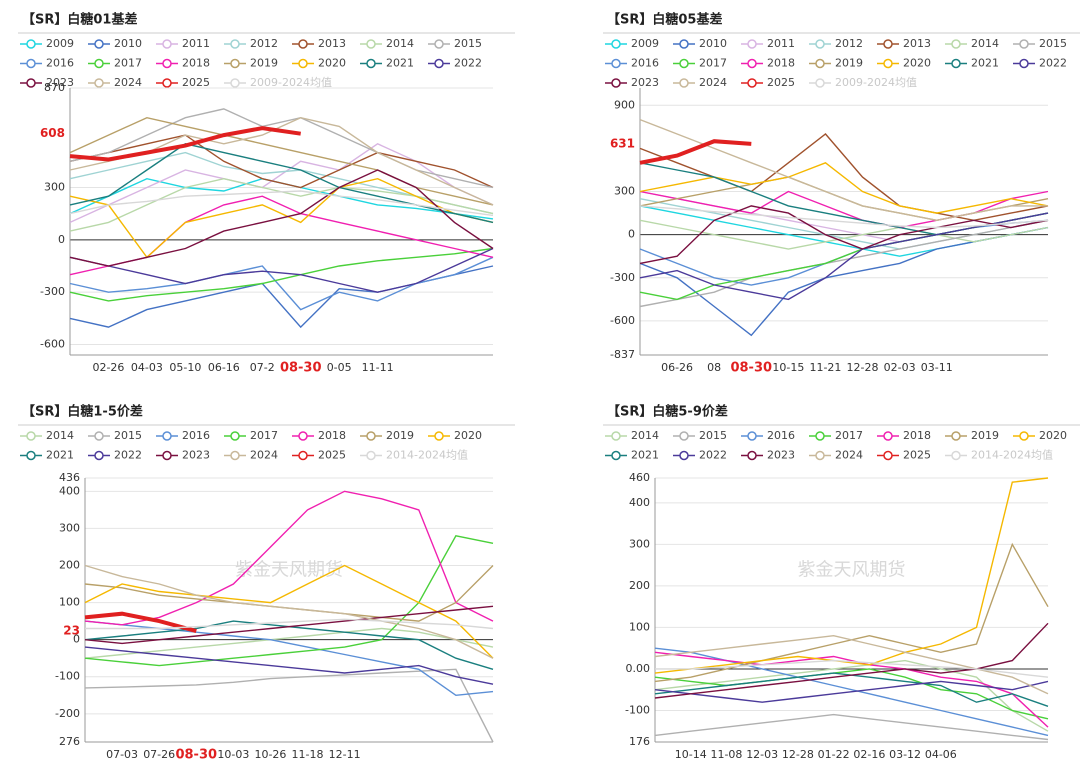 The height and width of the screenshot is (768, 1080). I want to click on x-tick-label: 03-12, so click(905, 754).